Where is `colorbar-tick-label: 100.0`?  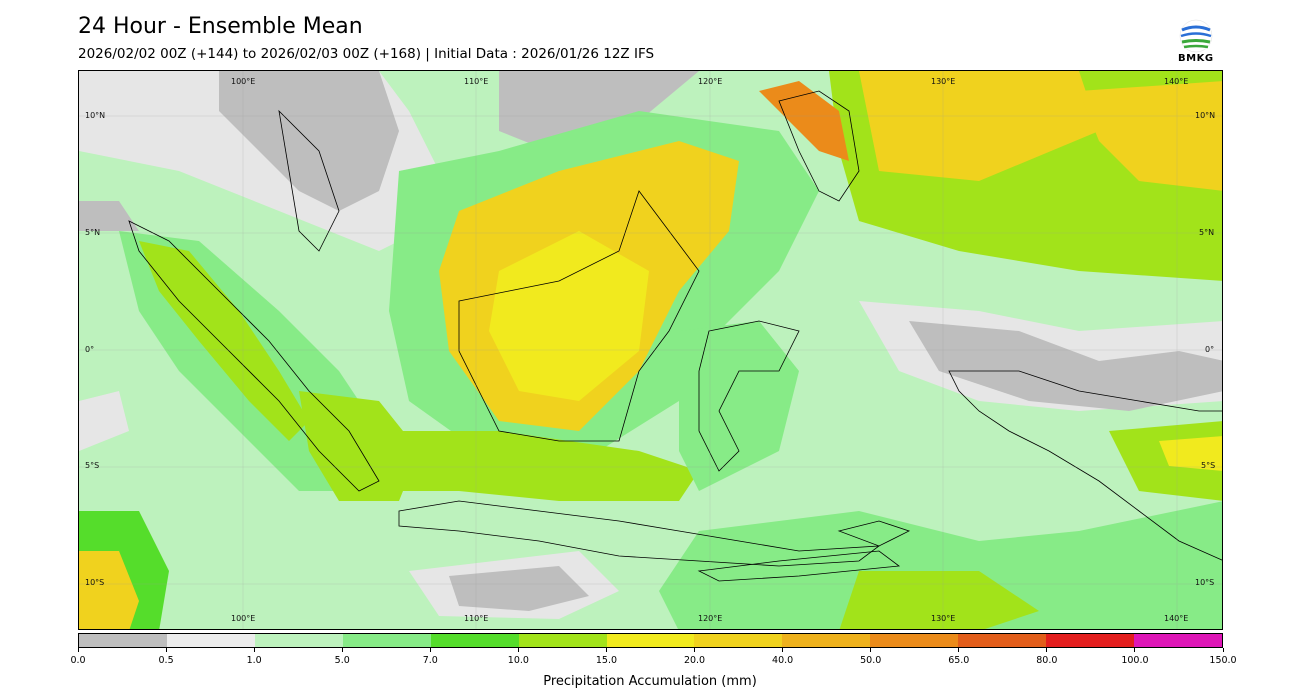
colorbar-tick-label: 100.0 is located at coordinates (1135, 660).